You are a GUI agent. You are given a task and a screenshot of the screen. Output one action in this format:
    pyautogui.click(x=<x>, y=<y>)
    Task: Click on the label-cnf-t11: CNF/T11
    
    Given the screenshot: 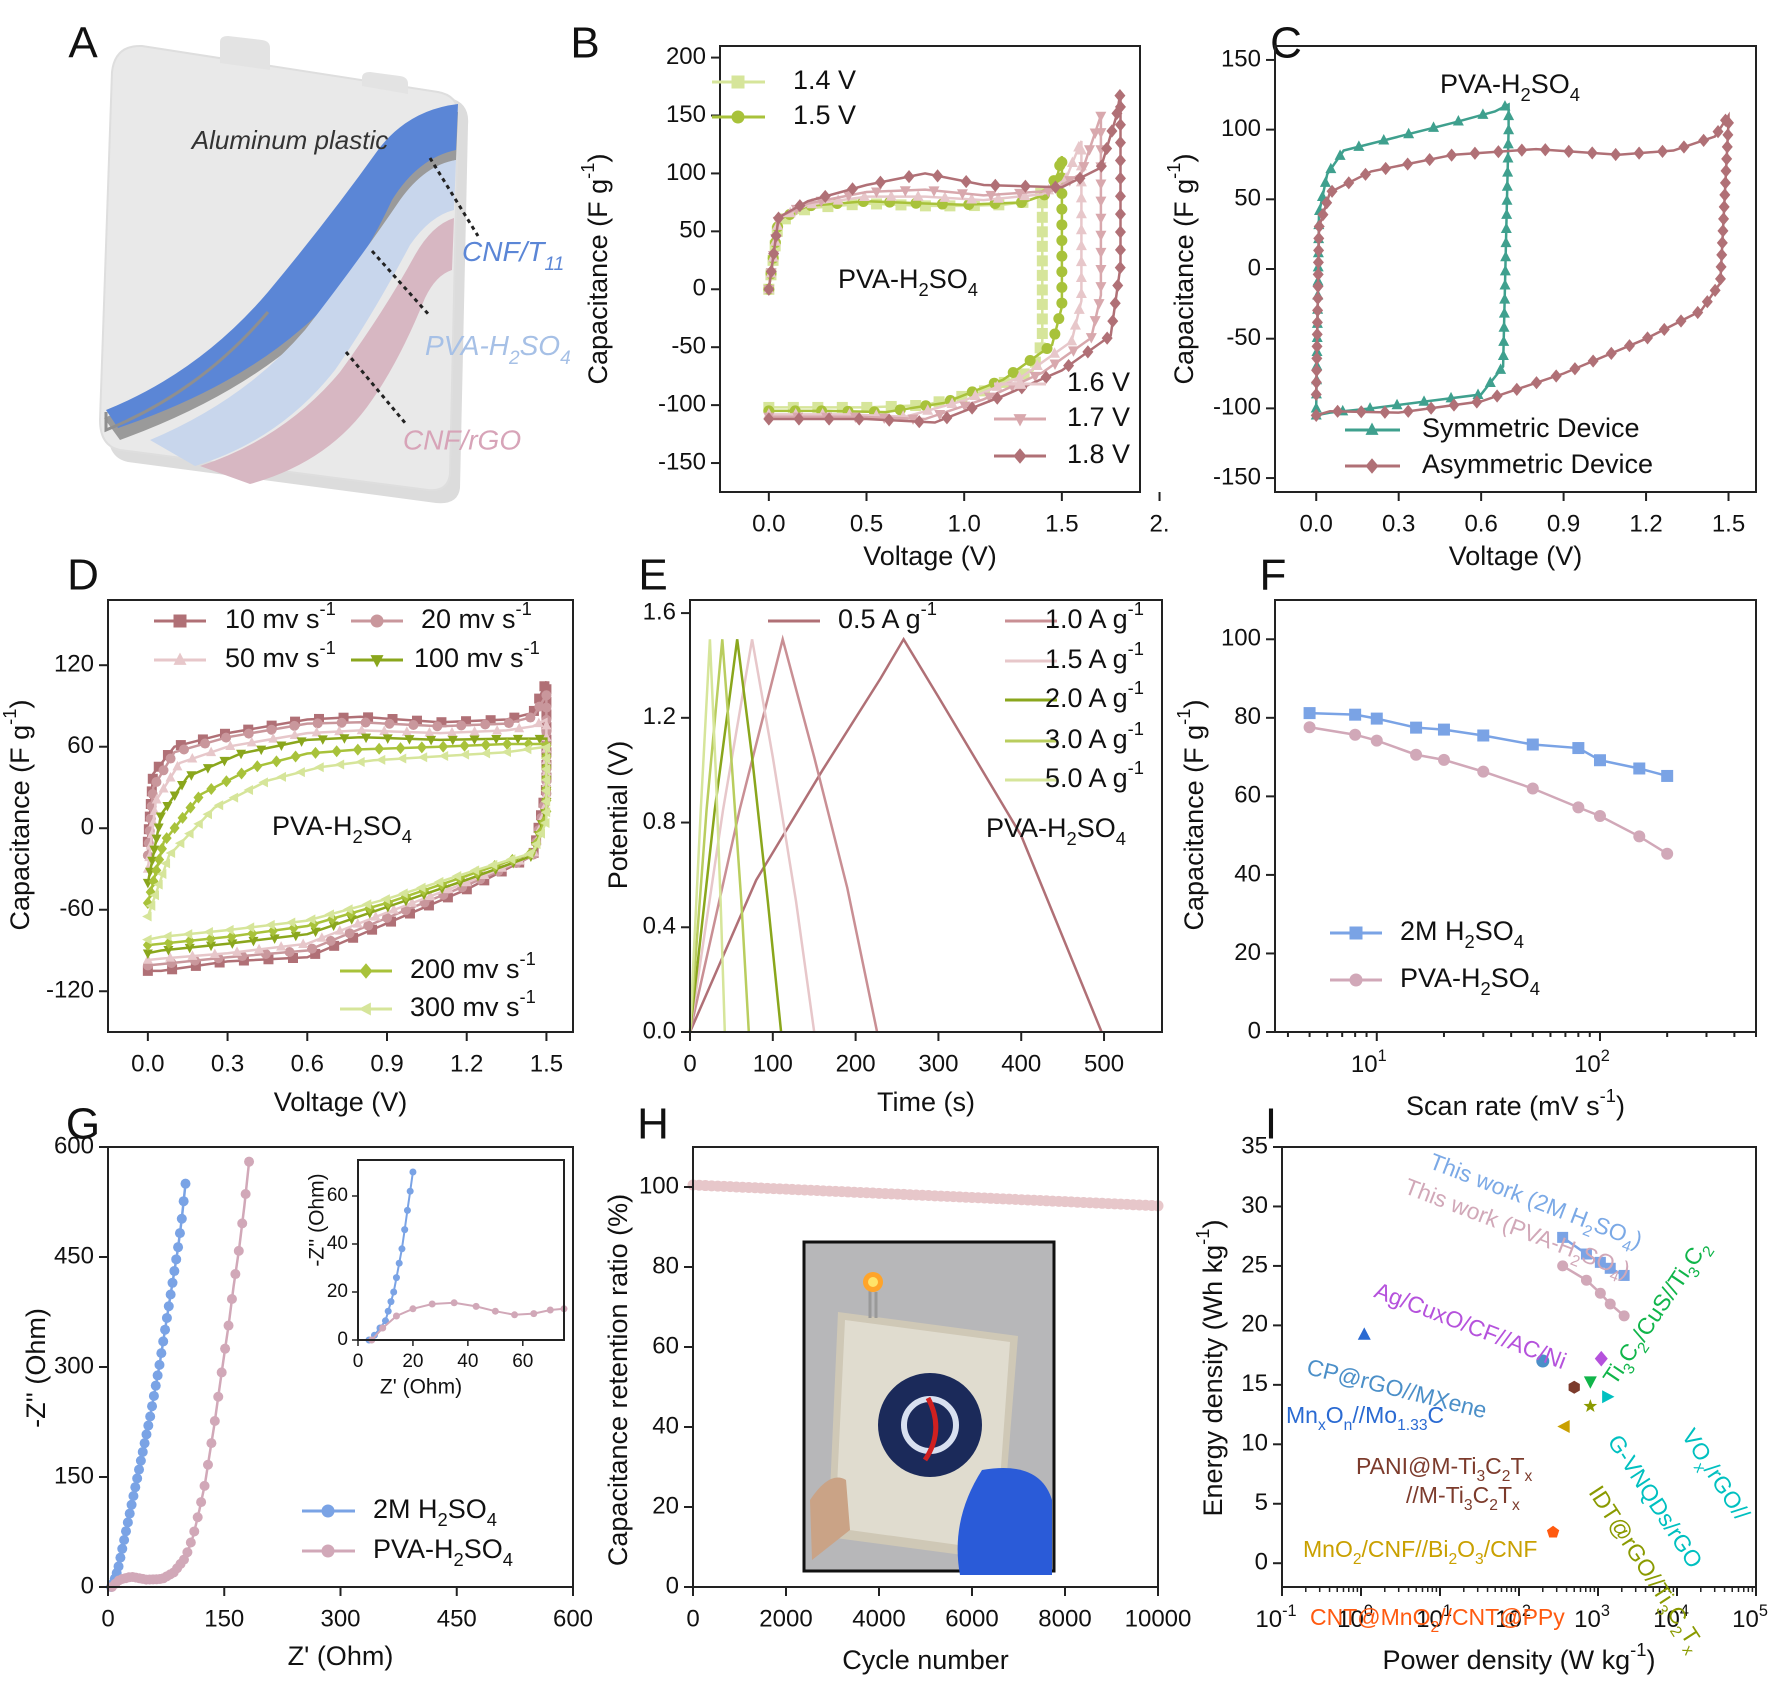 What is the action you would take?
    pyautogui.click(x=513, y=255)
    